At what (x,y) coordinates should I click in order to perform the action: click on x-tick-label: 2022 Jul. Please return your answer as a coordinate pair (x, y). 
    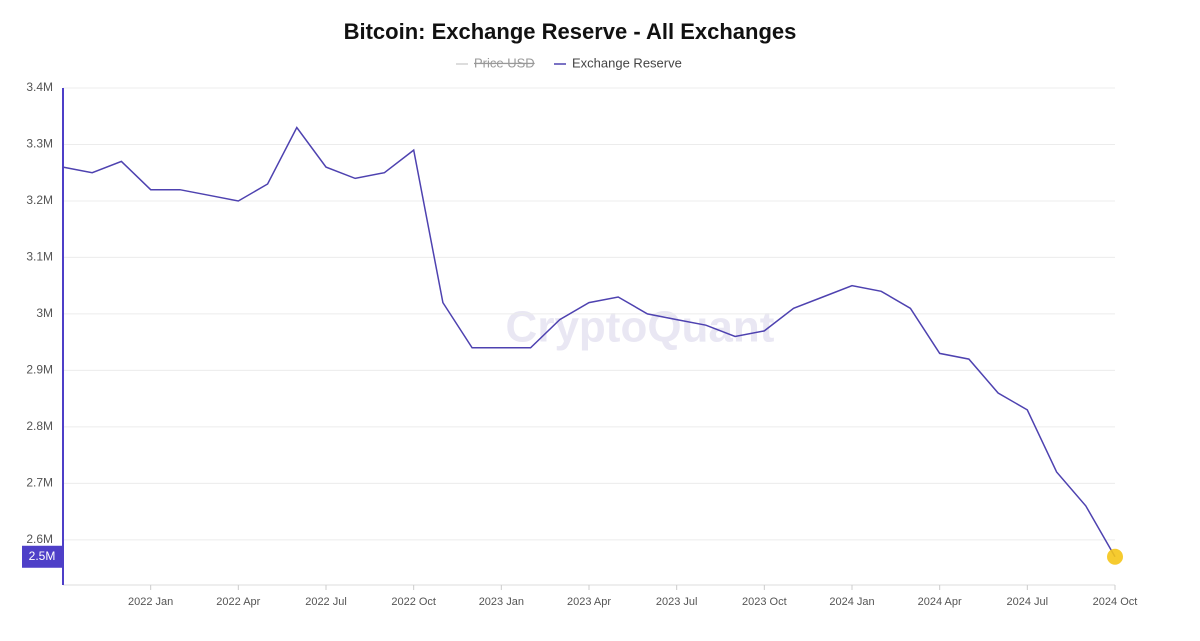
    Looking at the image, I should click on (326, 602).